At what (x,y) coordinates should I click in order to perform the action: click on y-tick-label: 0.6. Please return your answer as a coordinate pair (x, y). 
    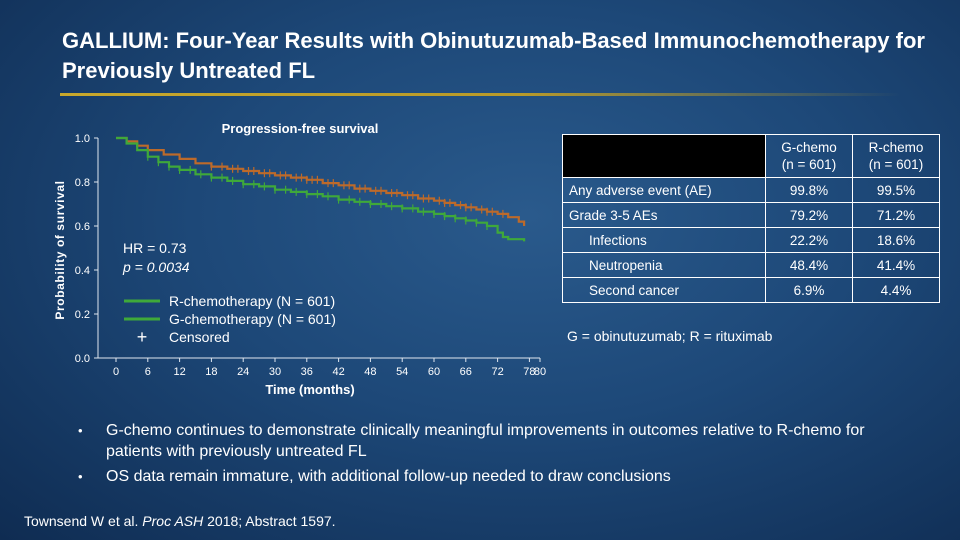
    Looking at the image, I should click on (82, 227).